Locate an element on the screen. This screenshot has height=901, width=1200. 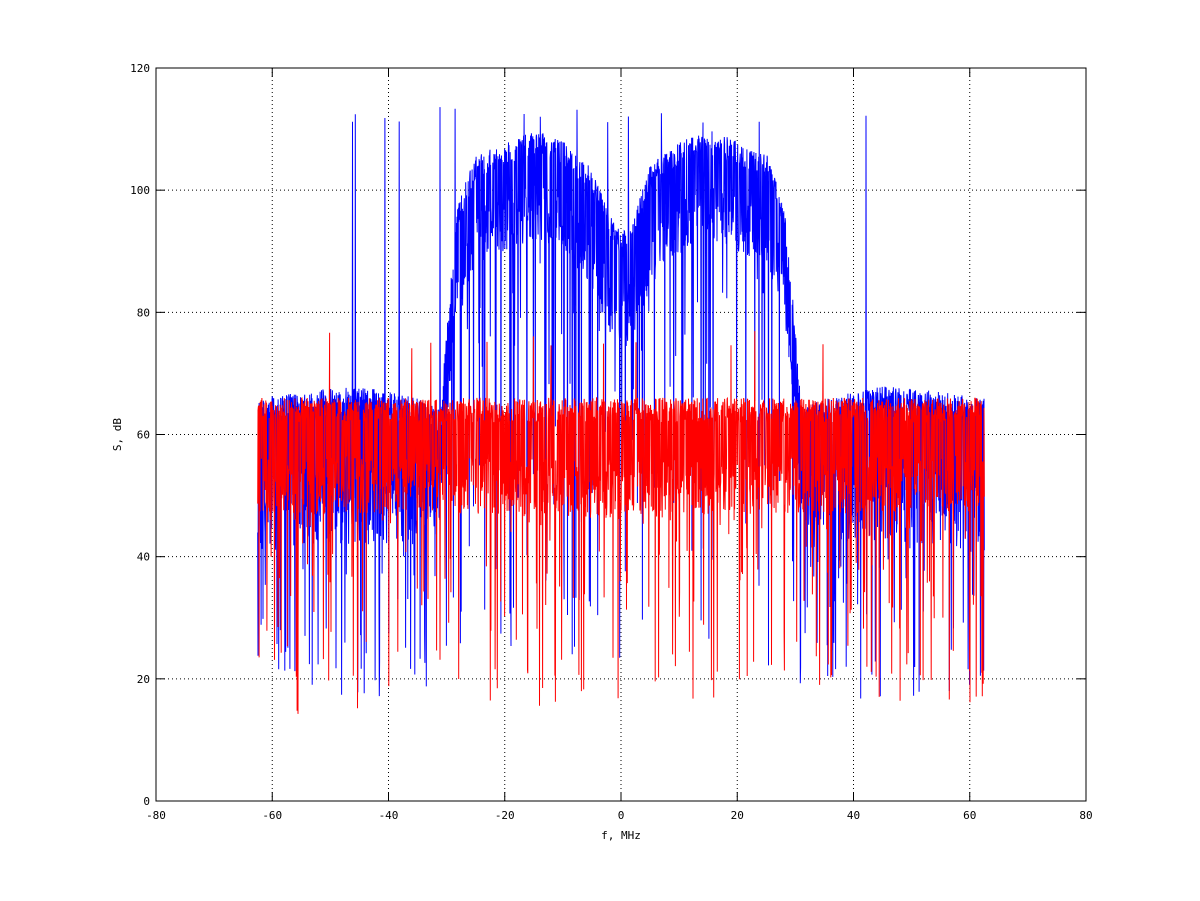
y-tick-label: 120 is located at coordinates (140, 68).